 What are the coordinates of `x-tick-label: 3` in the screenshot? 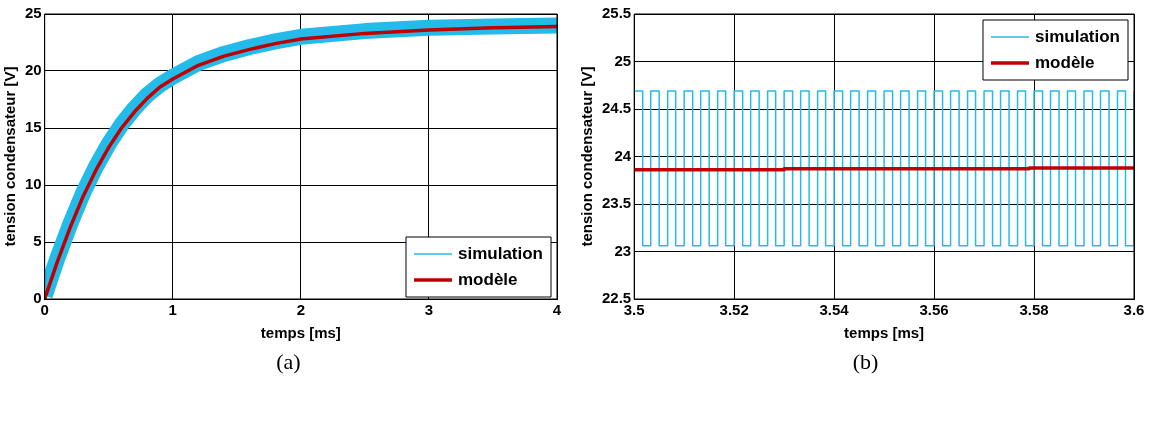 It's located at (429, 310).